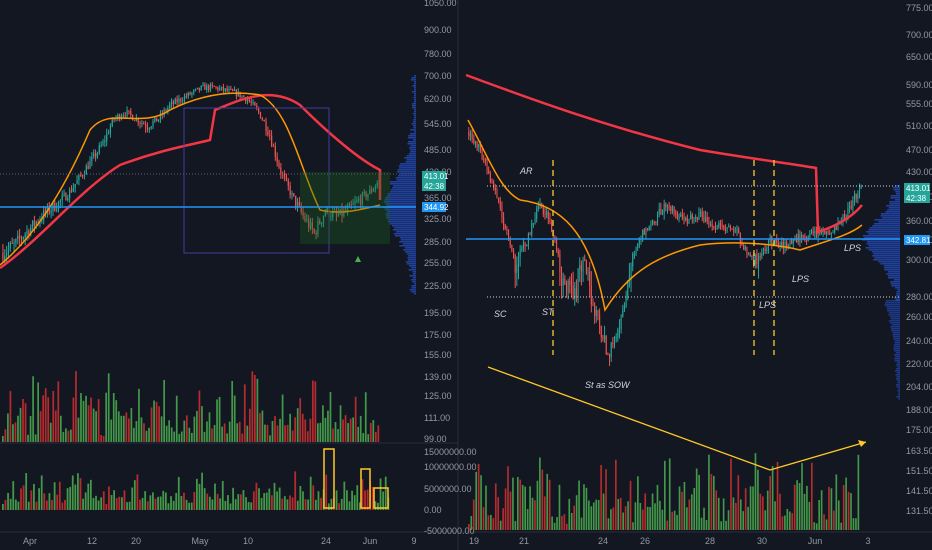 The image size is (932, 550). I want to click on left-y-tick-label: 255.00, so click(438, 263).